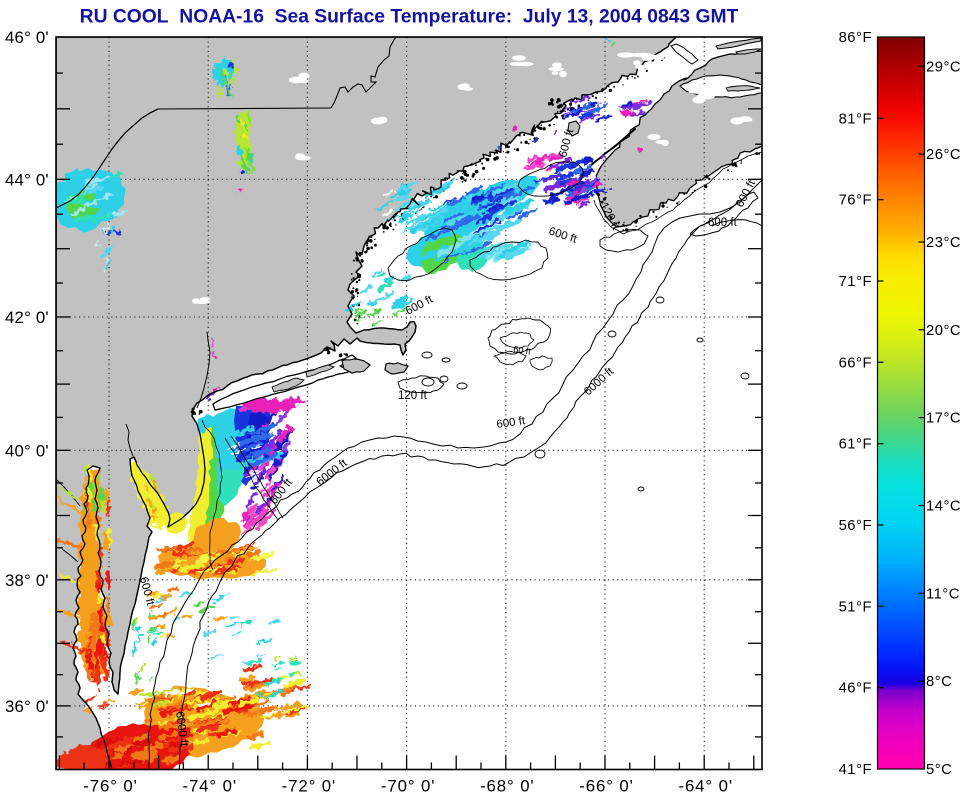 The height and width of the screenshot is (793, 968). Describe the element at coordinates (110, 785) in the screenshot. I see `svg-text: -76° 0'` at that location.